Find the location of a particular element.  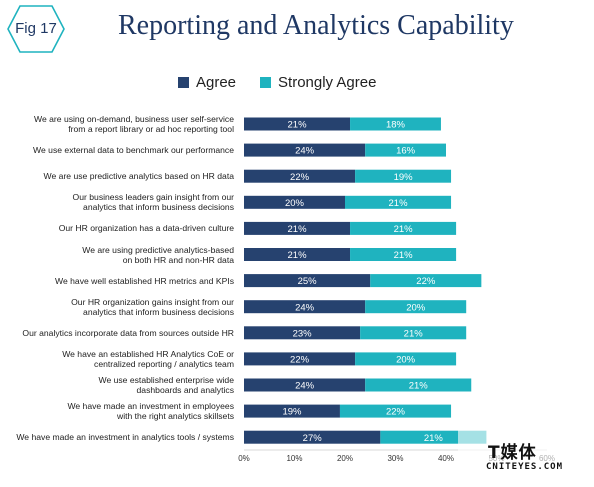

data-label: 25% is located at coordinates (308, 281).